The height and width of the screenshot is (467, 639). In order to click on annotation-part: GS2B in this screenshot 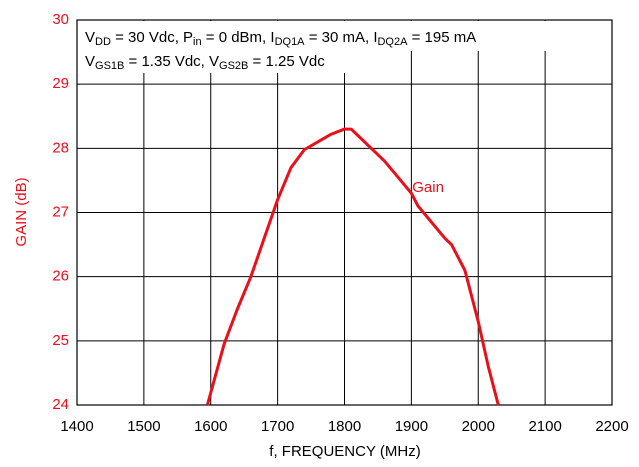, I will do `click(233, 66)`.